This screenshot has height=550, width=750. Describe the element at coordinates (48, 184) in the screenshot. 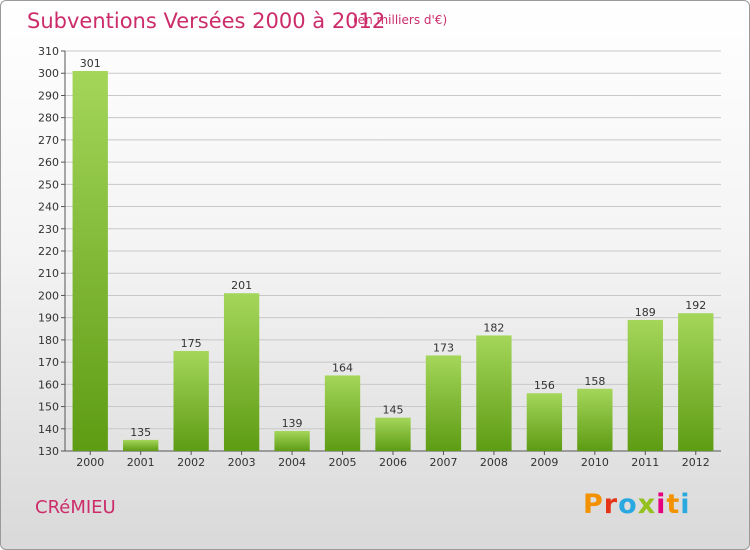

I see `y-tick-label: 250` at that location.